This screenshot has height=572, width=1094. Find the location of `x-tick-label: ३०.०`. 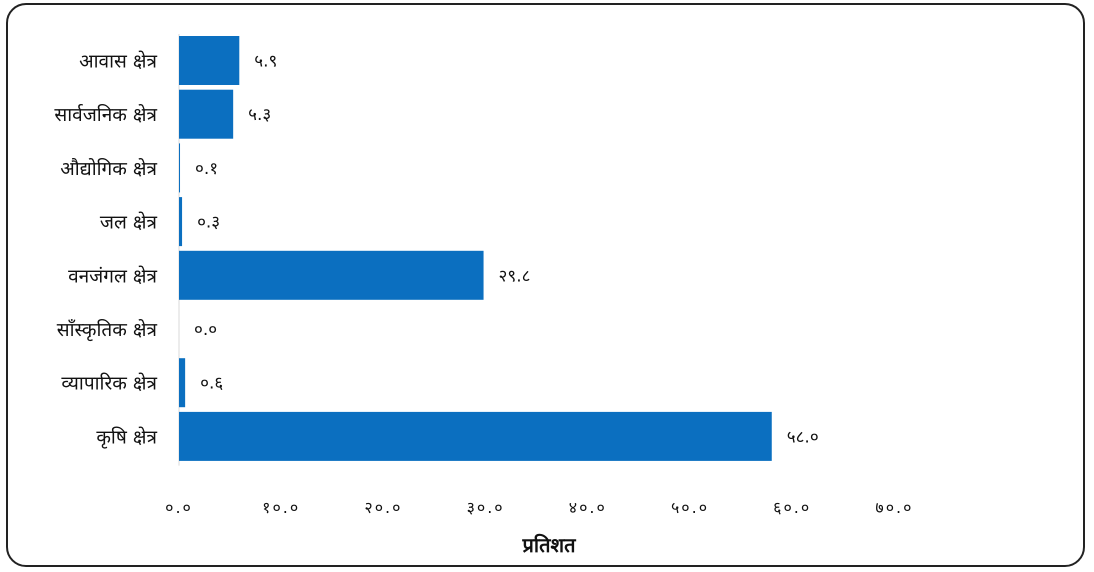

x-tick-label: ३०.० is located at coordinates (486, 507).